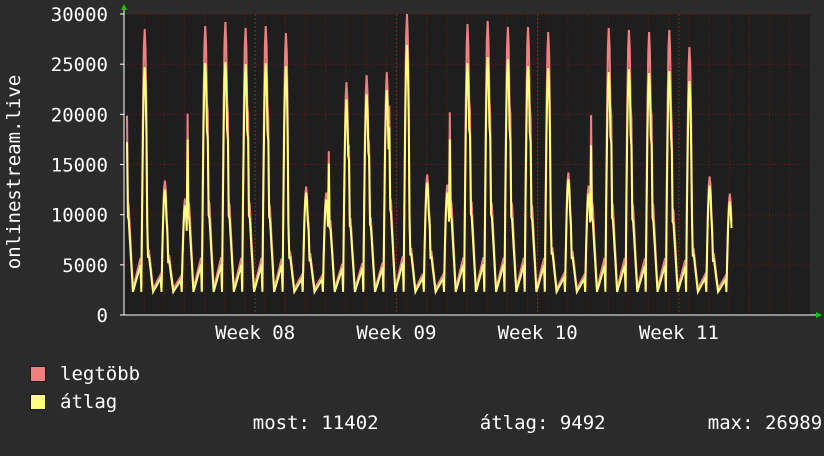 The height and width of the screenshot is (456, 824). I want to click on x-axis-arrow, so click(819, 315).